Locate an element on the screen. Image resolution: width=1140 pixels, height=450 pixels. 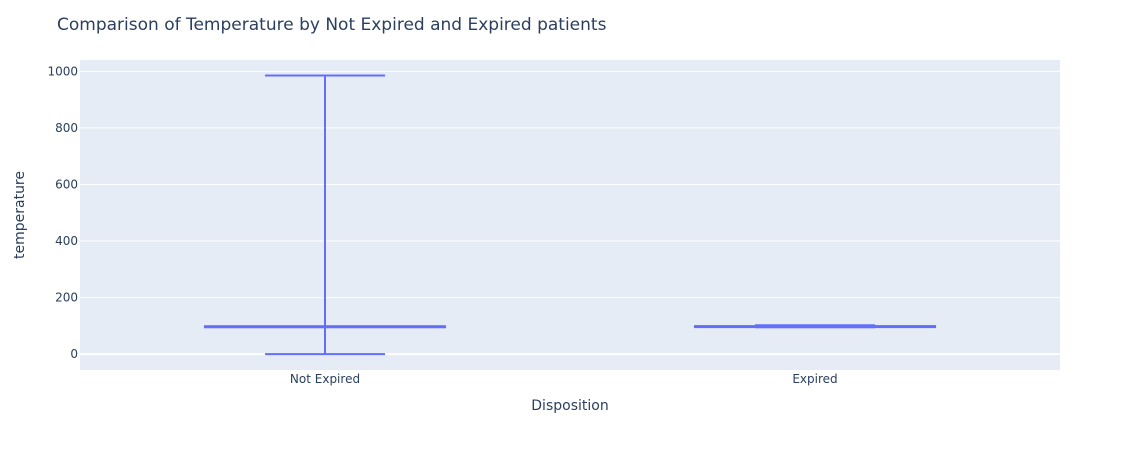
x-axis-title: Disposition is located at coordinates (569, 406).